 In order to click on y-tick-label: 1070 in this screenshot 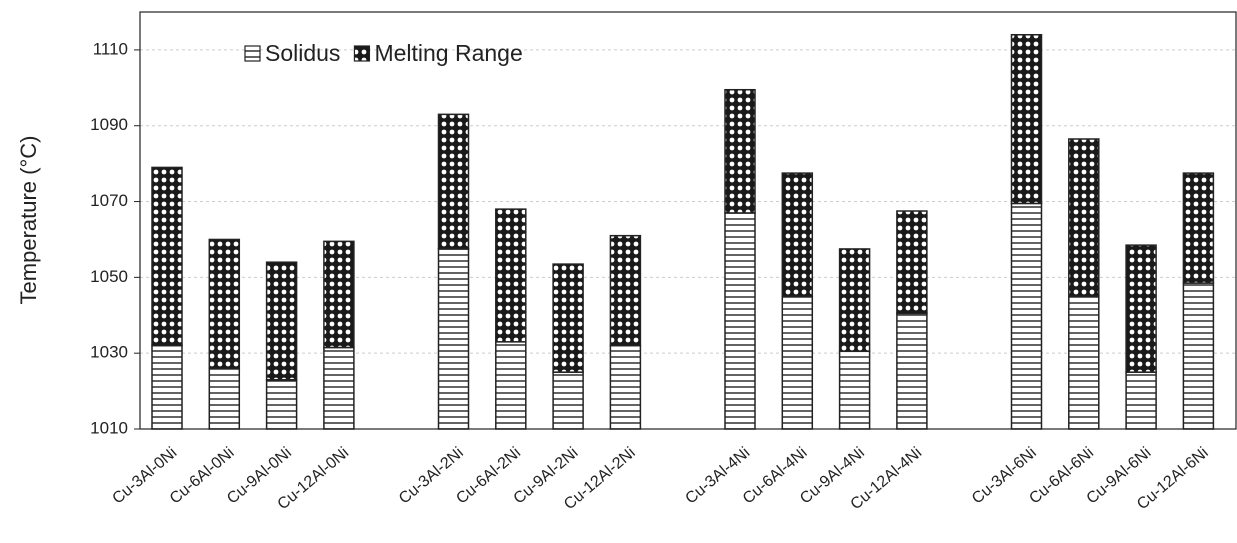, I will do `click(109, 200)`.